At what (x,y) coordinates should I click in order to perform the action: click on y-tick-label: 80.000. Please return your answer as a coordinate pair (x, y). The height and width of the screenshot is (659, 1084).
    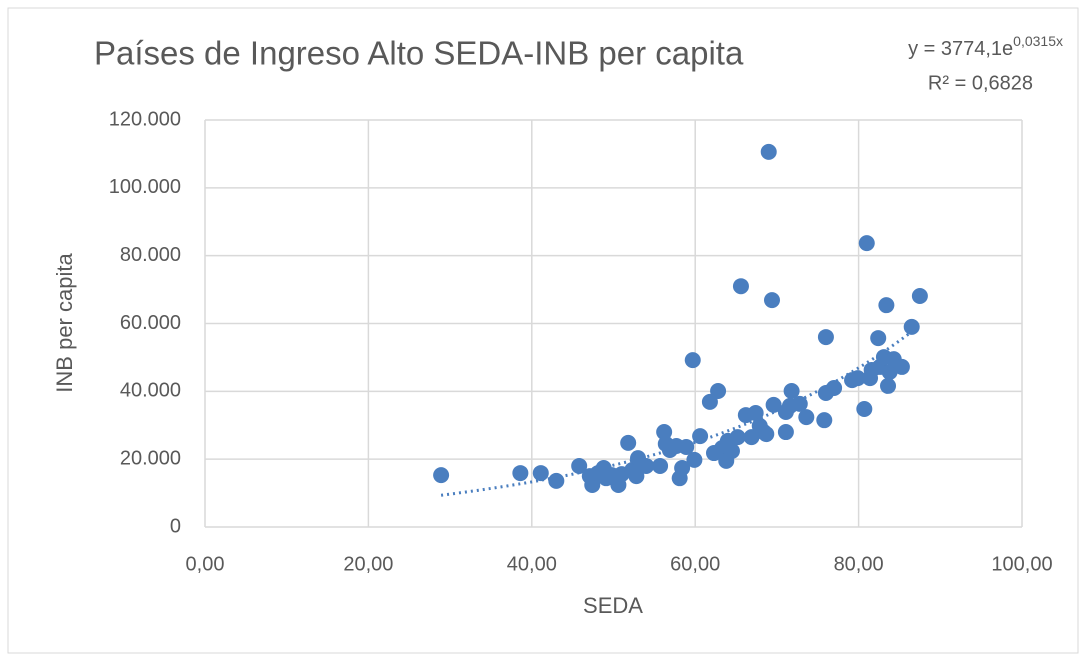
    Looking at the image, I should click on (150, 255).